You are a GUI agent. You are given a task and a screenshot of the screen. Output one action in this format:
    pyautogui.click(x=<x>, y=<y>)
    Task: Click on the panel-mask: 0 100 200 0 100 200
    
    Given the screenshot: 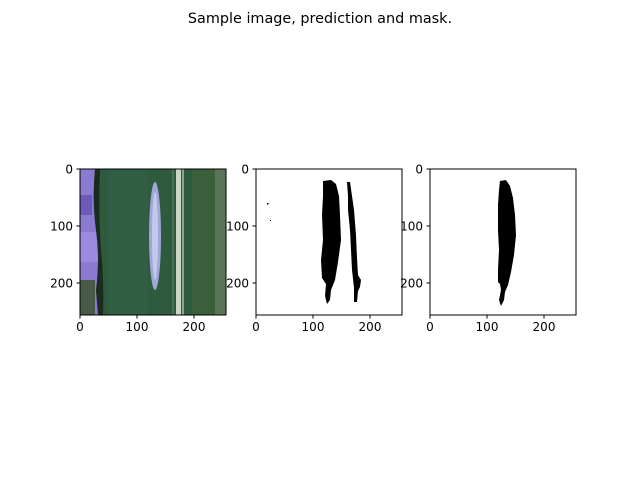 What is the action you would take?
    pyautogui.click(x=488, y=248)
    